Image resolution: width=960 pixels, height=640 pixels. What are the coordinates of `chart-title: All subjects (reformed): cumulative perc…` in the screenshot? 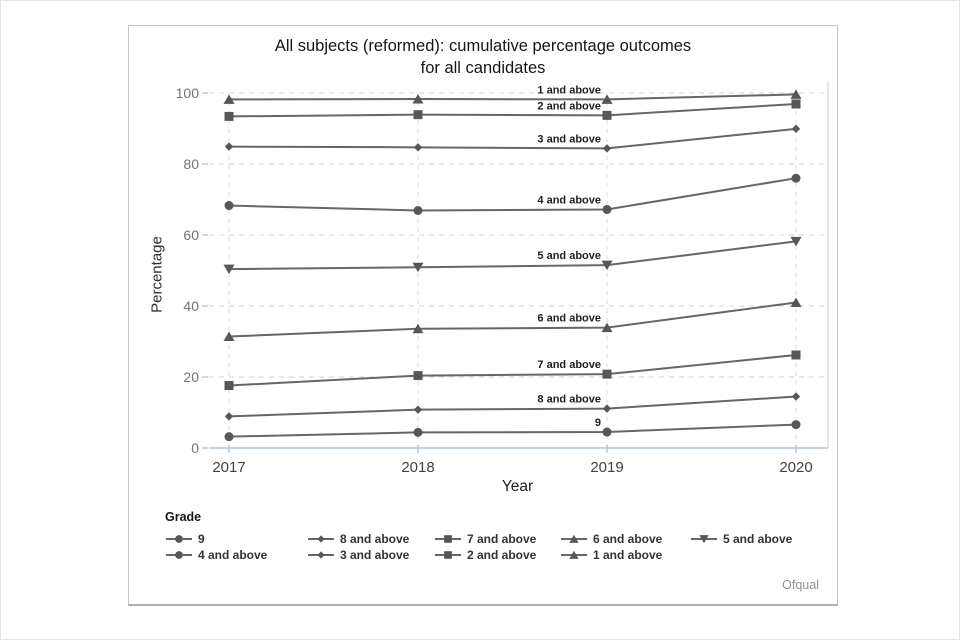 It's located at (483, 57).